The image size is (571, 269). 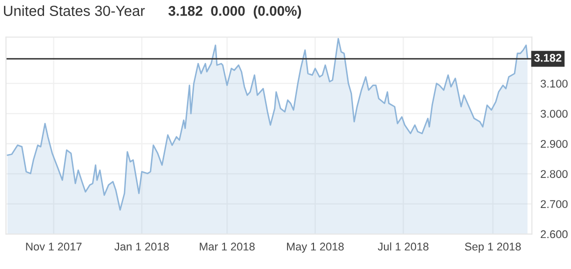 What do you see at coordinates (492, 247) in the screenshot?
I see `x-tick-label: Sep 1 2018` at bounding box center [492, 247].